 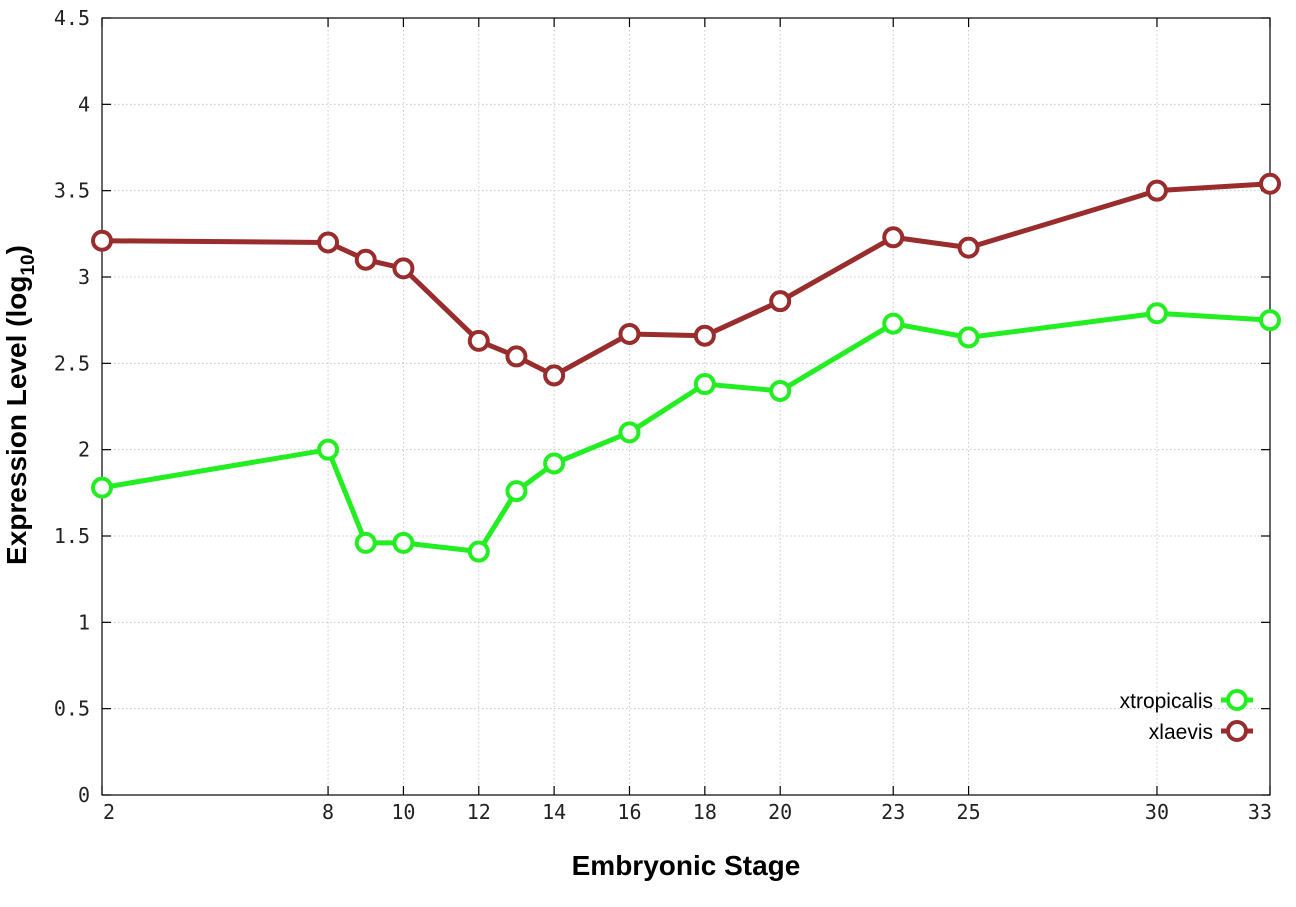 I want to click on y-axis-title: Expression Level (log10), so click(x=20, y=405).